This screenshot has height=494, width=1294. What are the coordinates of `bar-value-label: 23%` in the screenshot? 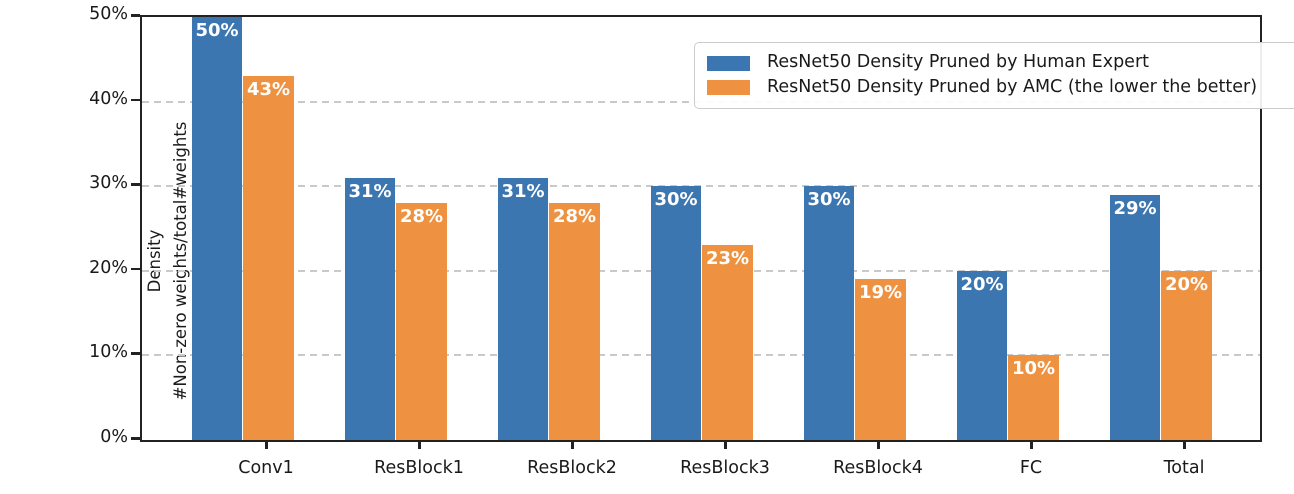 It's located at (727, 259).